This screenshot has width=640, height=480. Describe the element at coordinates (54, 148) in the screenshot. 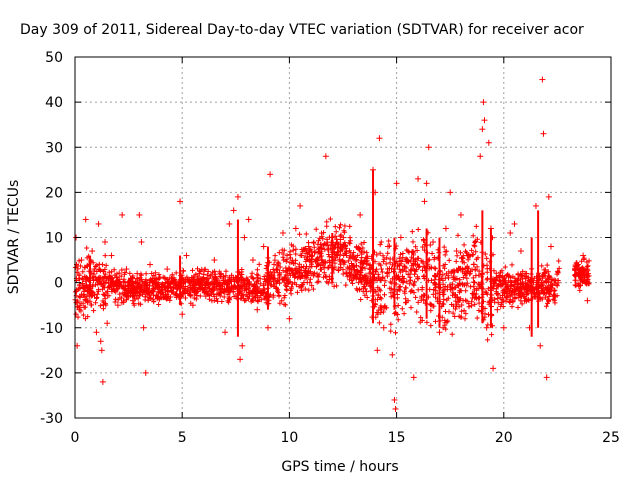

I see `y-tick-label: 30` at that location.